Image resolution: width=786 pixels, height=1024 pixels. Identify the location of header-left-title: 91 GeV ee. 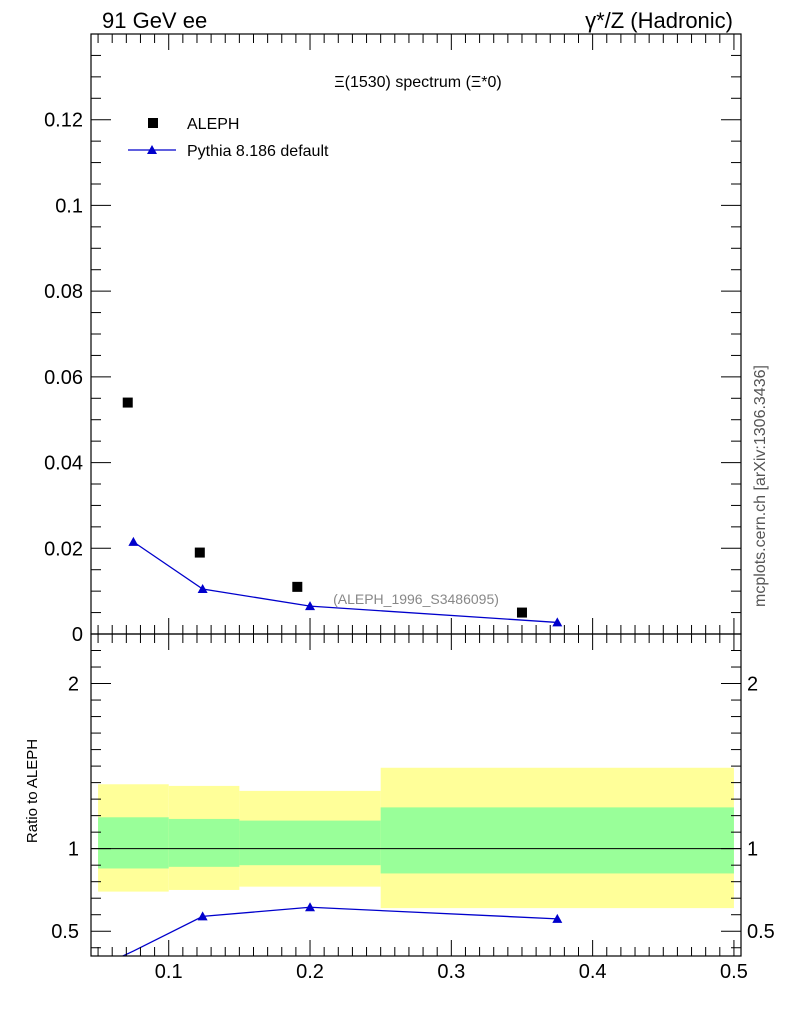
(154, 20).